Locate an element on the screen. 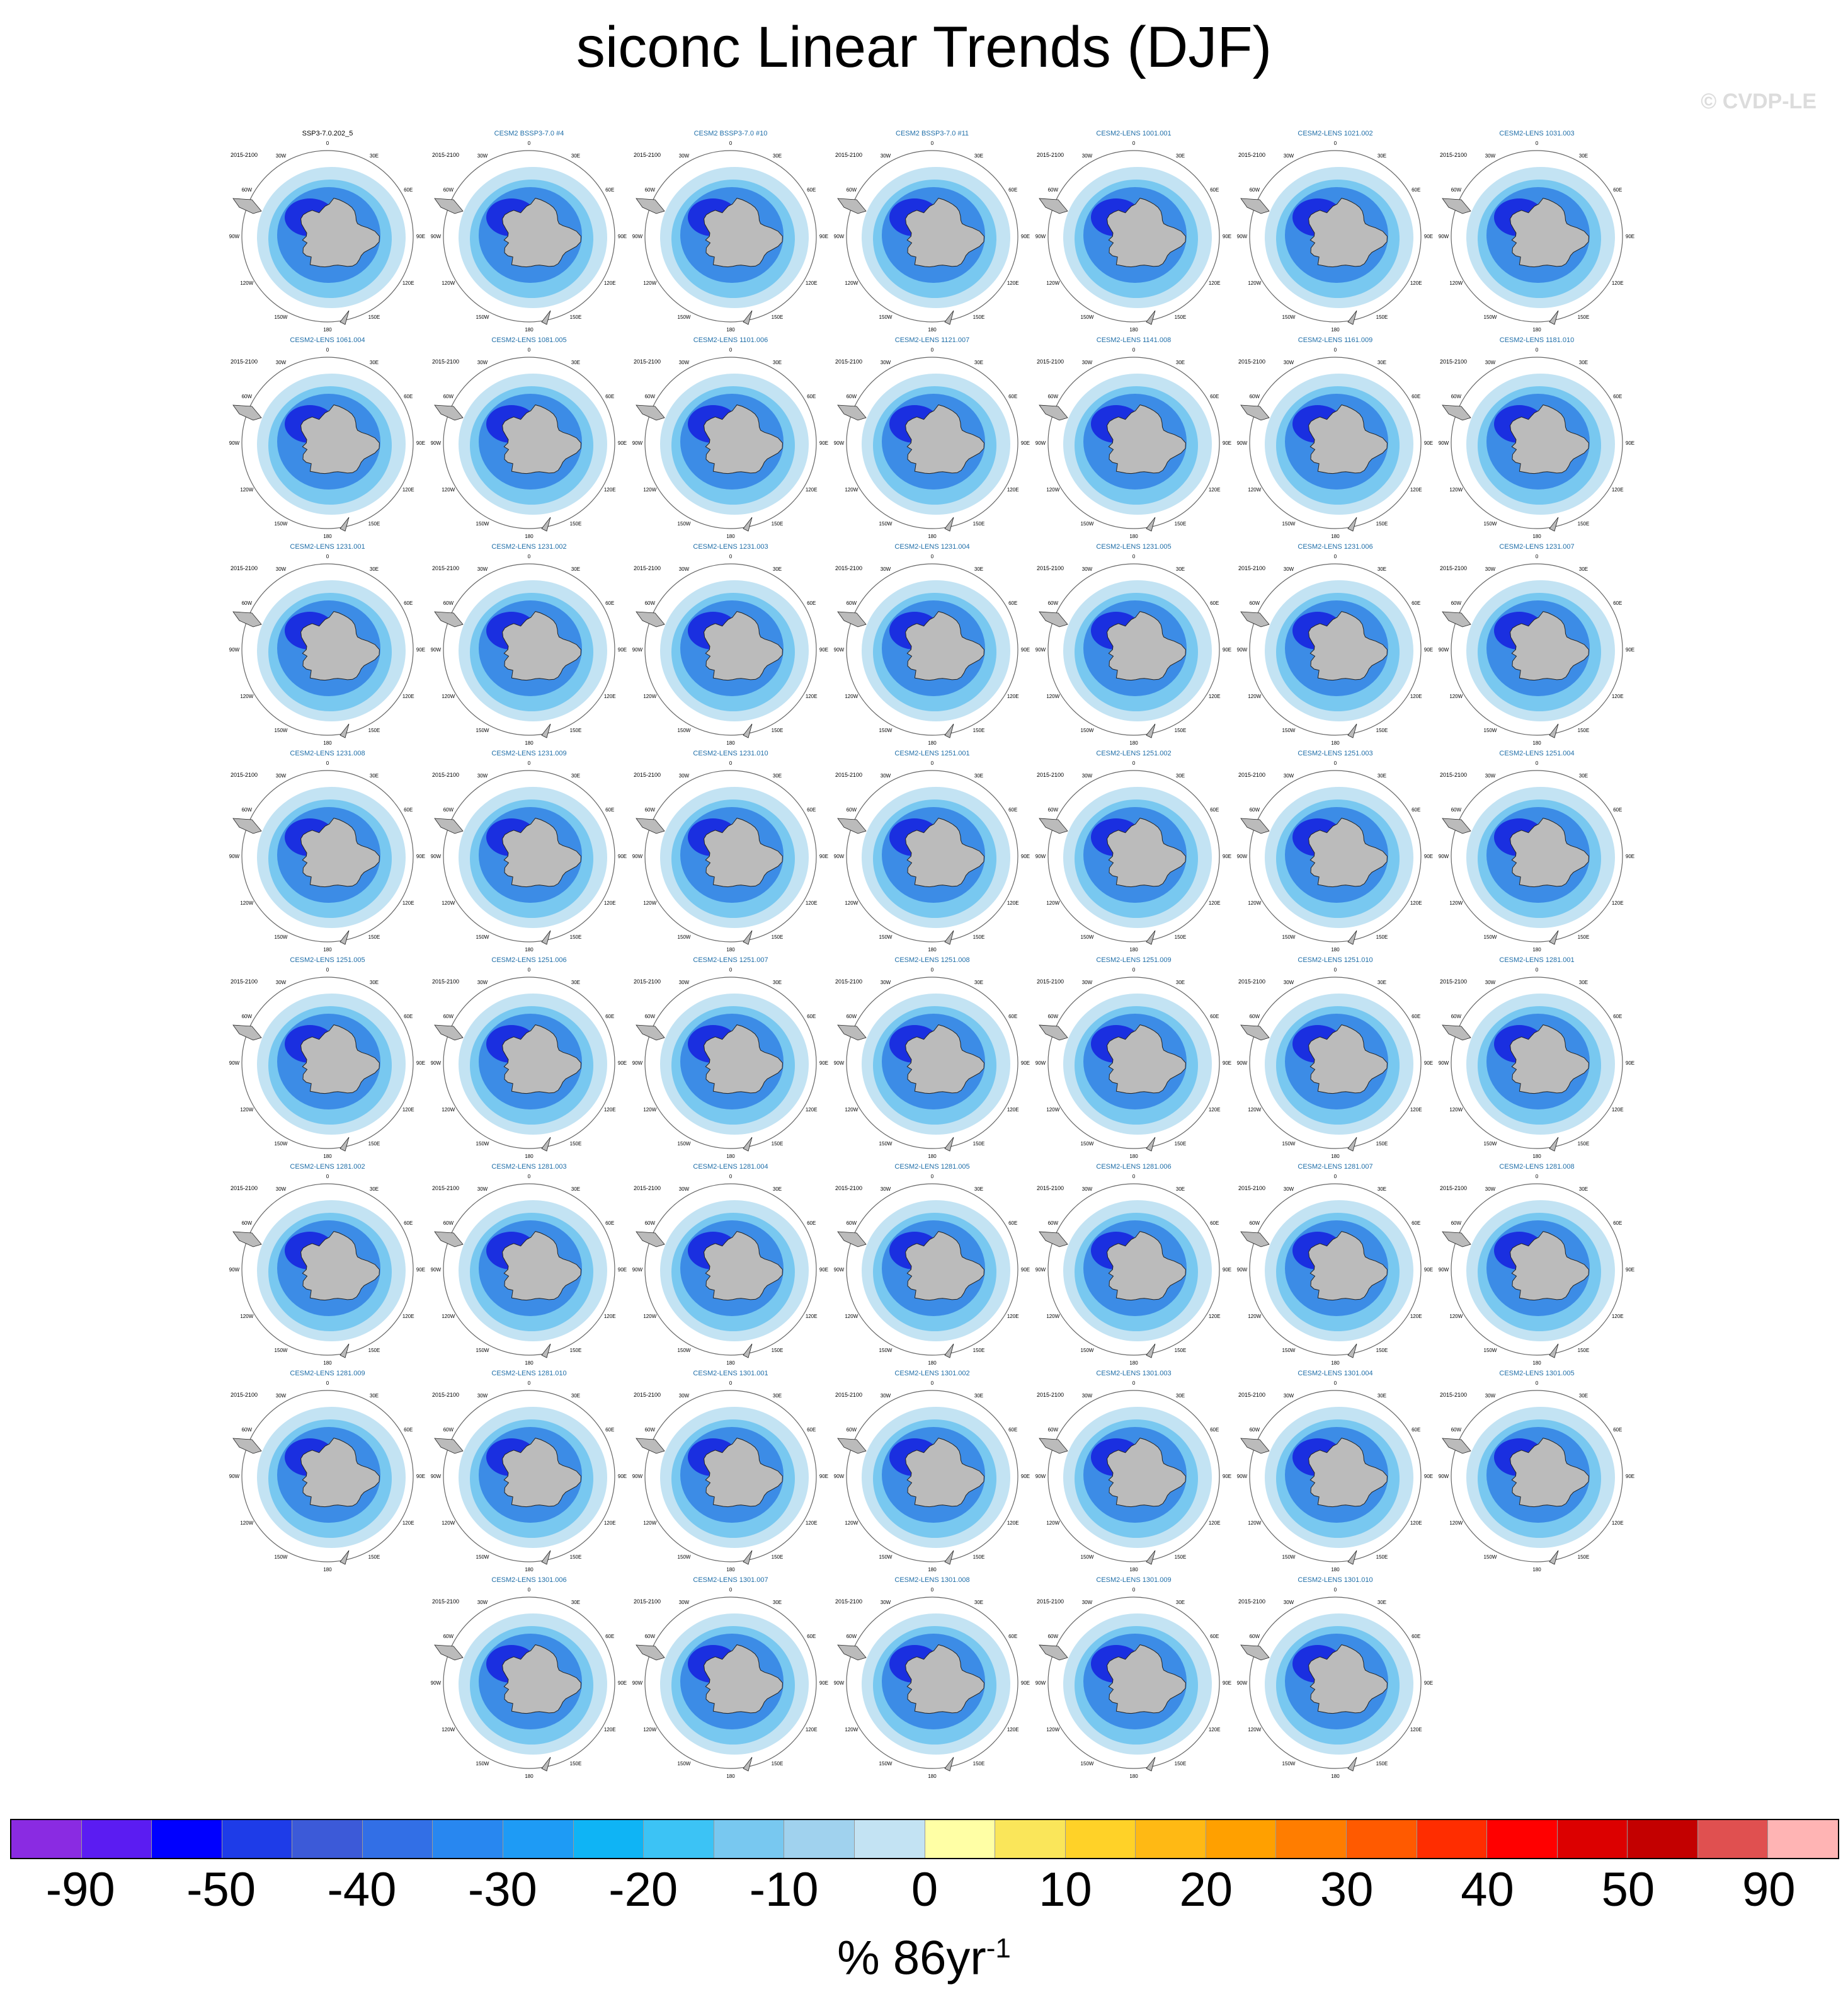  panel-title: CESM2-LENS 1251.006 is located at coordinates (529, 960).